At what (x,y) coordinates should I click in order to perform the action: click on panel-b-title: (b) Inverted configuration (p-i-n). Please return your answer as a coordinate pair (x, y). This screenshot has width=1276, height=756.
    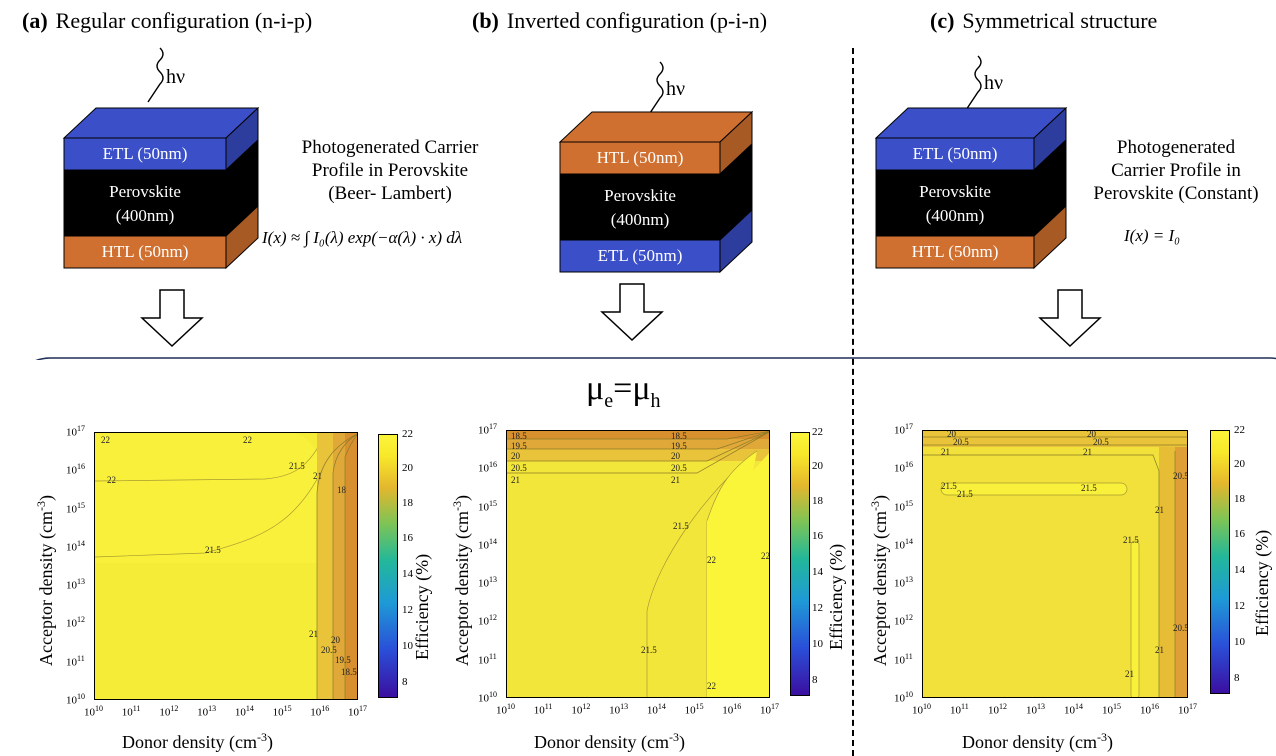
    Looking at the image, I should click on (620, 20).